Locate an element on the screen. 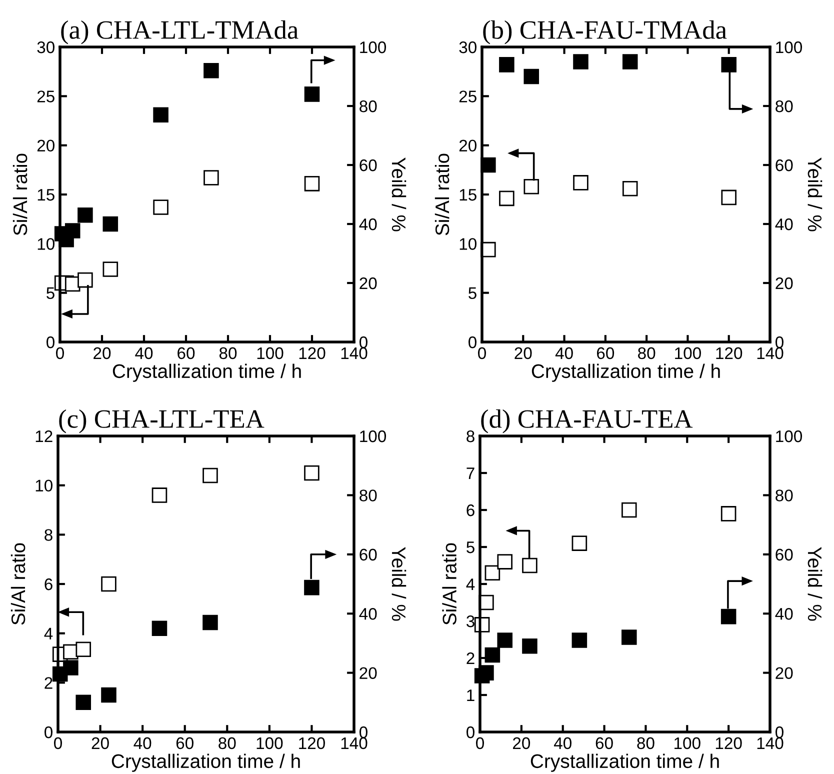  chart-title: (a) CHA-LTL-TMAda is located at coordinates (179, 32).